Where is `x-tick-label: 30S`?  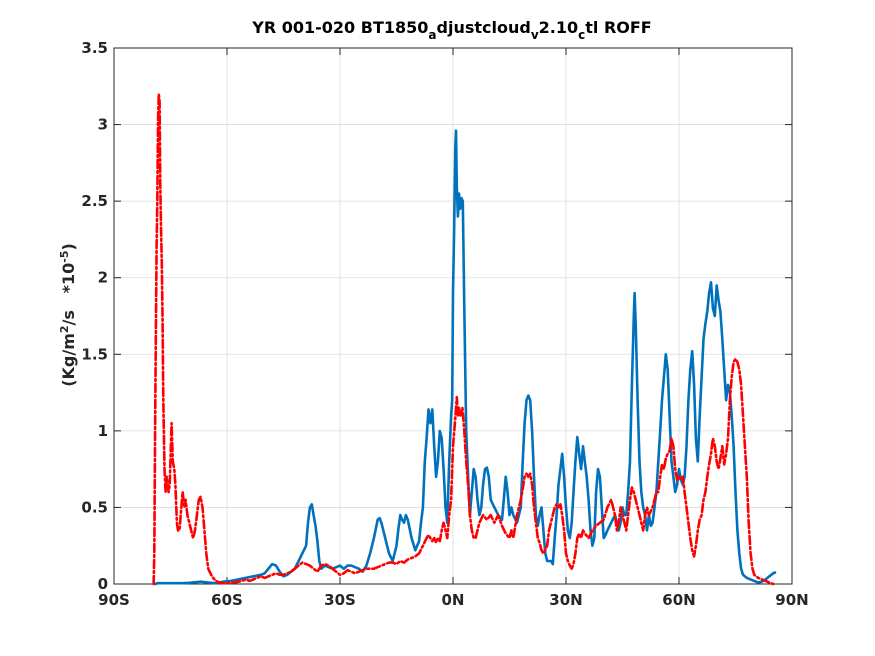 x-tick-label: 30S is located at coordinates (340, 600).